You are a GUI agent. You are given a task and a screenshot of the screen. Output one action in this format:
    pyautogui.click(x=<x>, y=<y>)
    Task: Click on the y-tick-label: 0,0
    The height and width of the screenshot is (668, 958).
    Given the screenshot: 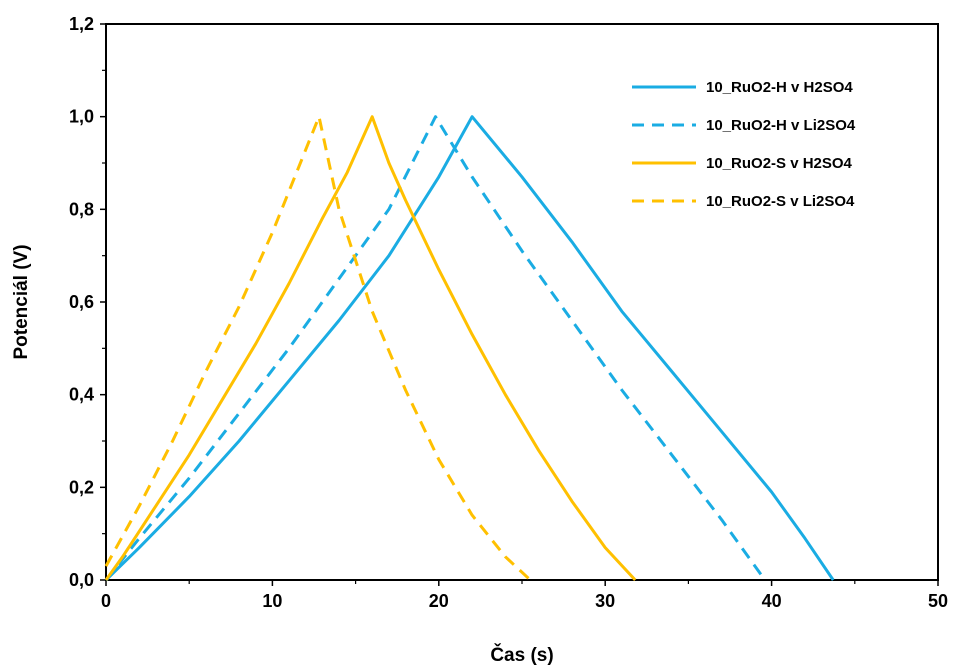 What is the action you would take?
    pyautogui.click(x=81, y=580)
    